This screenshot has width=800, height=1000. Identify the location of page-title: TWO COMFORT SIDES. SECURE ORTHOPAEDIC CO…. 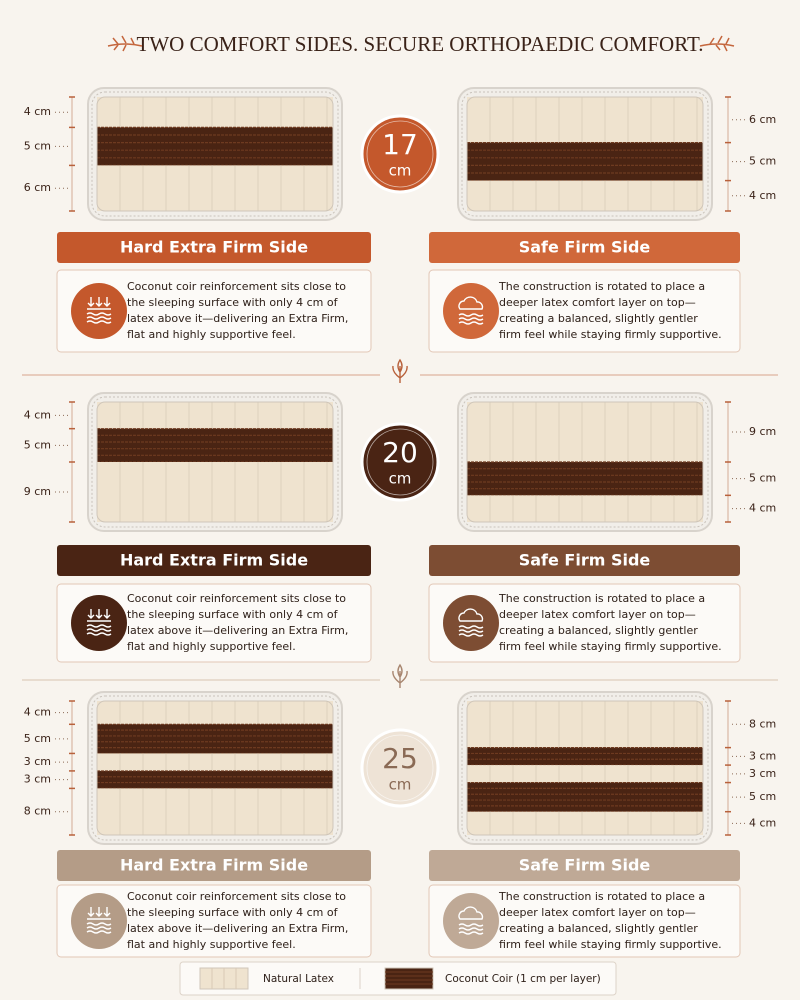
(420, 44).